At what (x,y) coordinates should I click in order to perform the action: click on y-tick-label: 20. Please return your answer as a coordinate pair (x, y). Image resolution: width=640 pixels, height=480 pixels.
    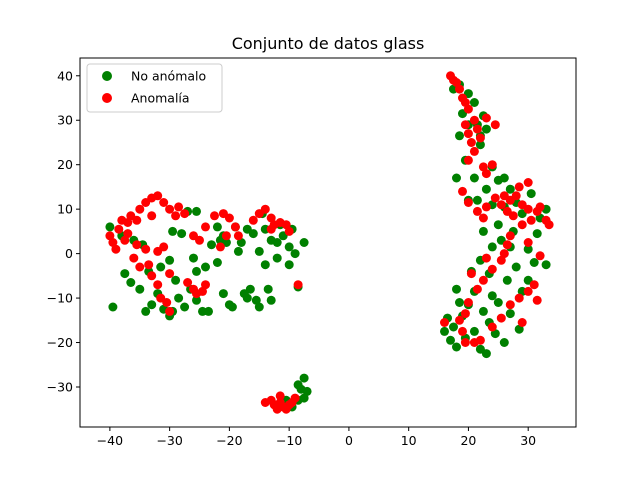
    Looking at the image, I should click on (65, 164).